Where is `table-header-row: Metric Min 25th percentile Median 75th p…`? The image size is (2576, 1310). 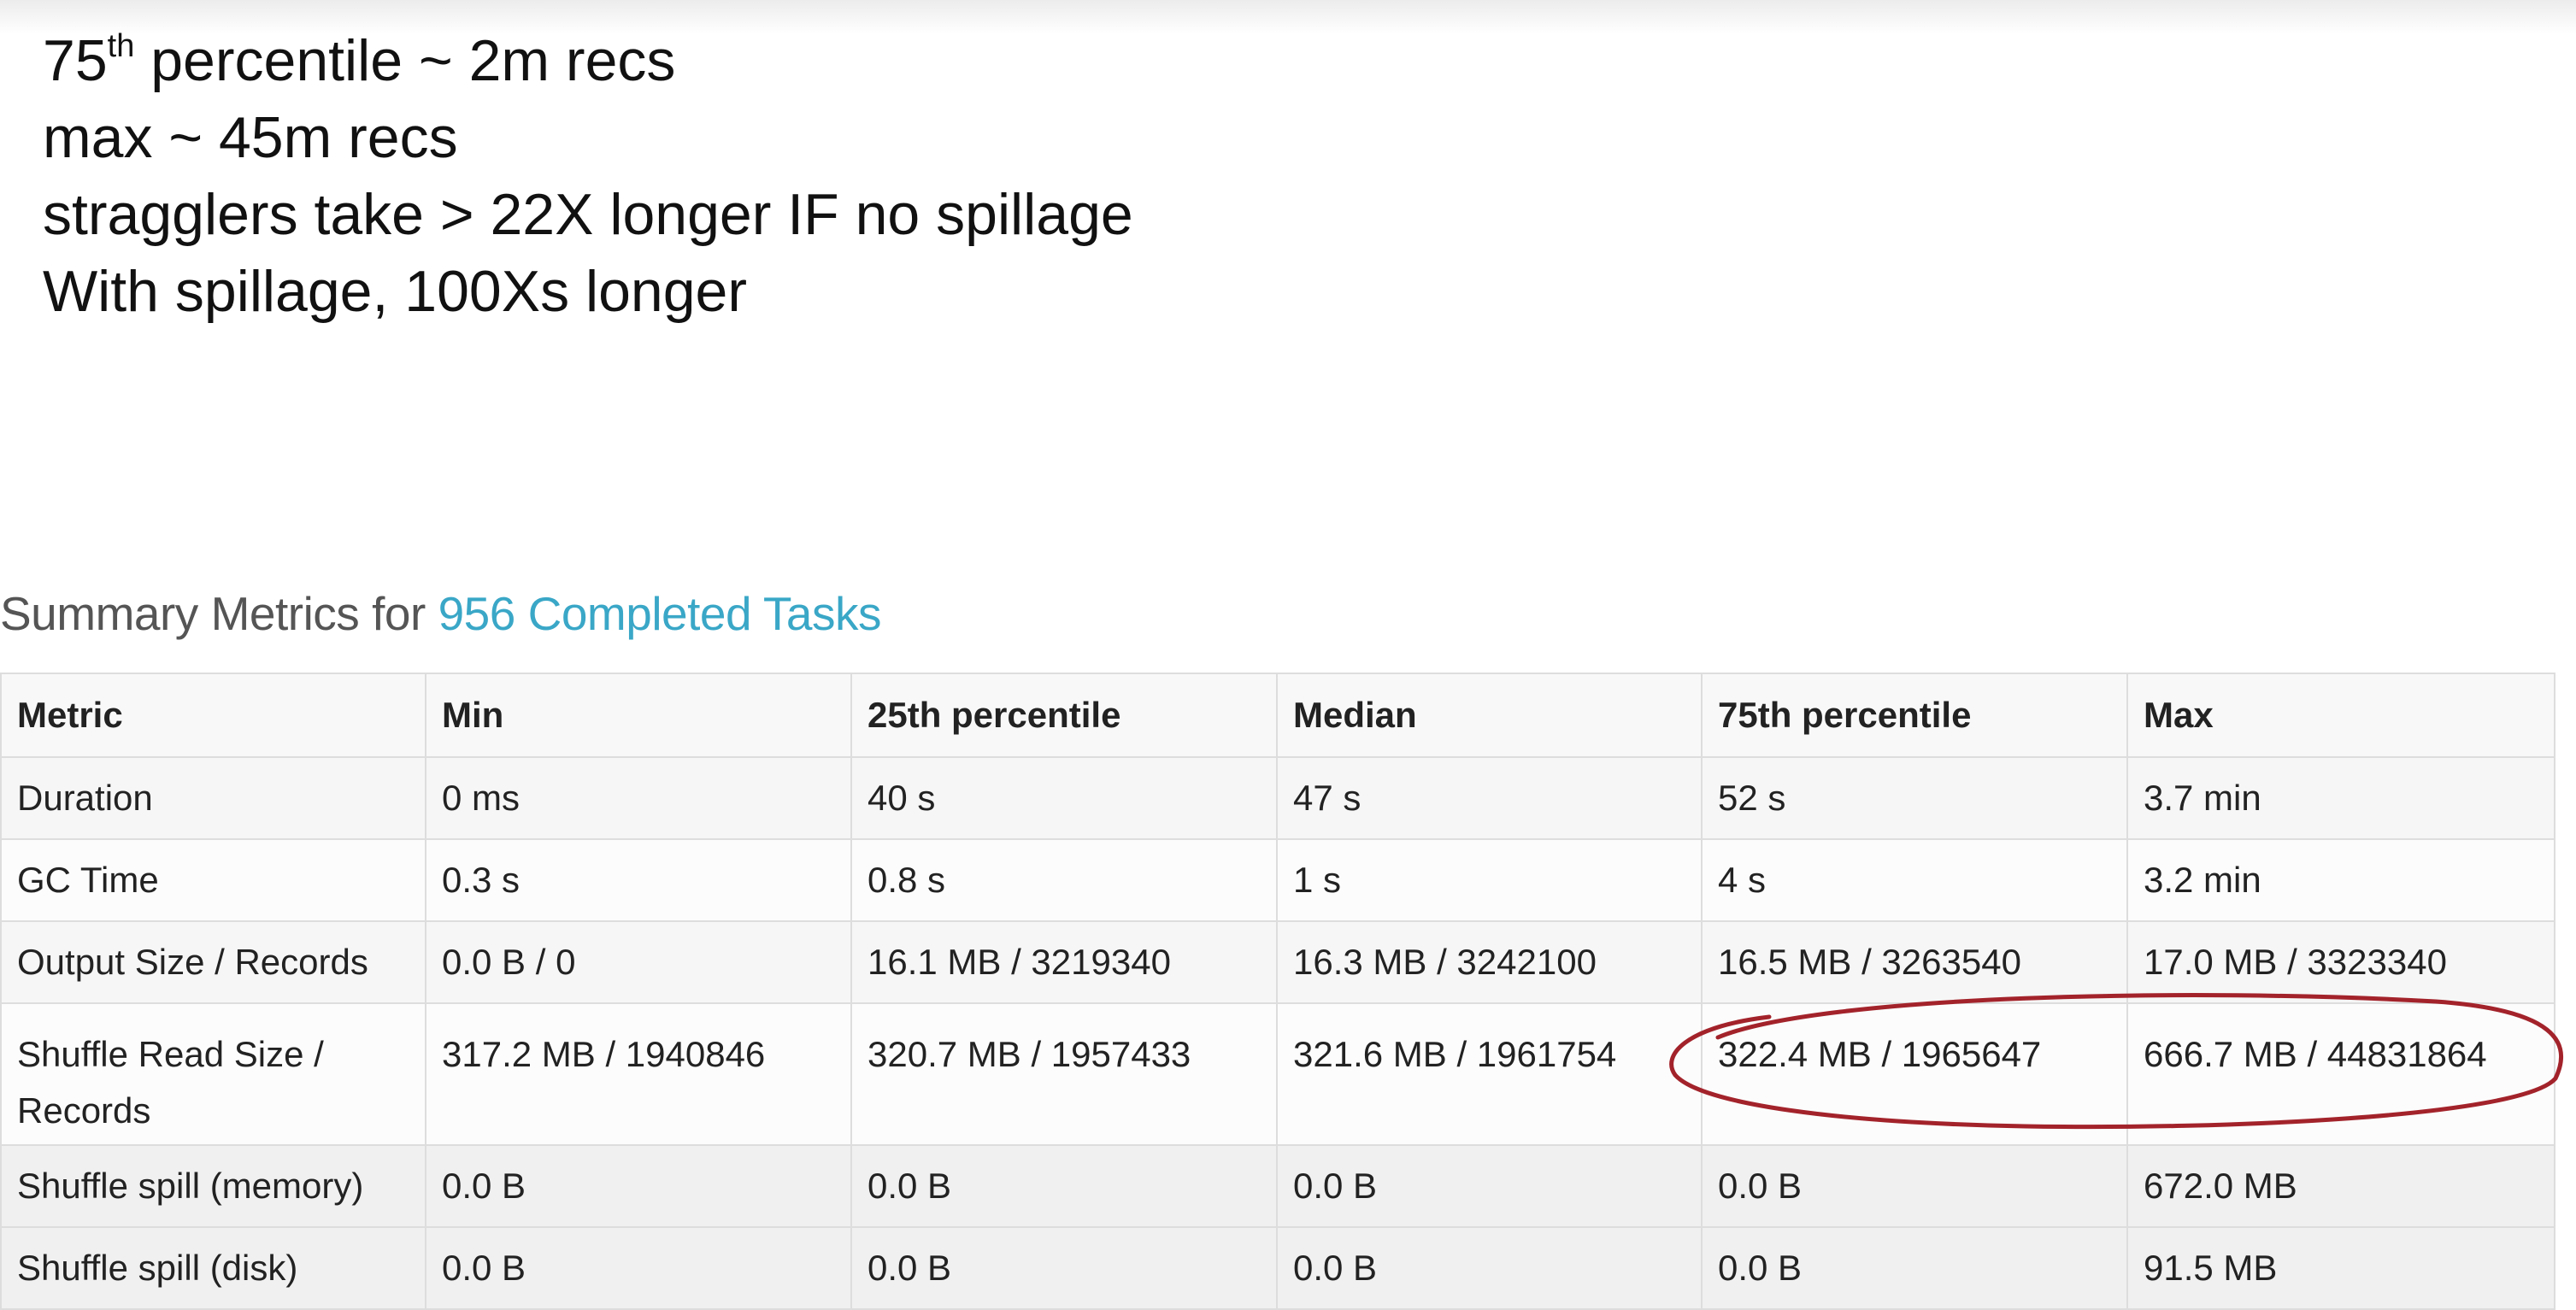
table-header-row: Metric Min 25th percentile Median 75th p… is located at coordinates (1277, 715).